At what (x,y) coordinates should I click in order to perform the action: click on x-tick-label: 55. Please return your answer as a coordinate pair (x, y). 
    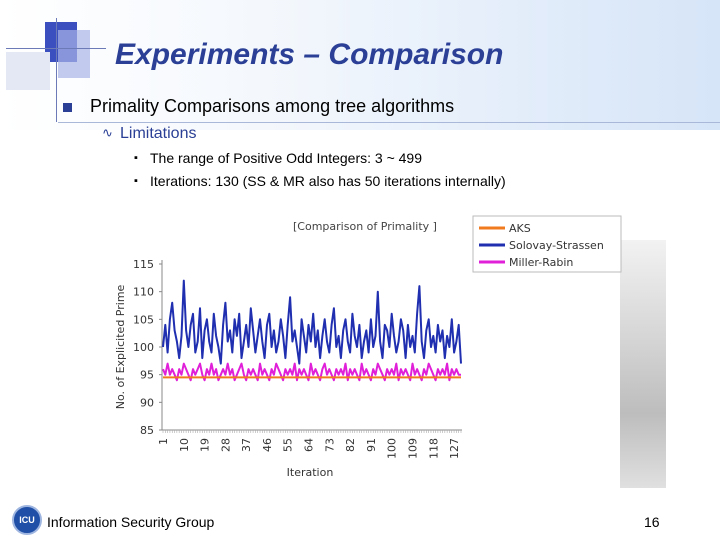
    Looking at the image, I should click on (288, 445).